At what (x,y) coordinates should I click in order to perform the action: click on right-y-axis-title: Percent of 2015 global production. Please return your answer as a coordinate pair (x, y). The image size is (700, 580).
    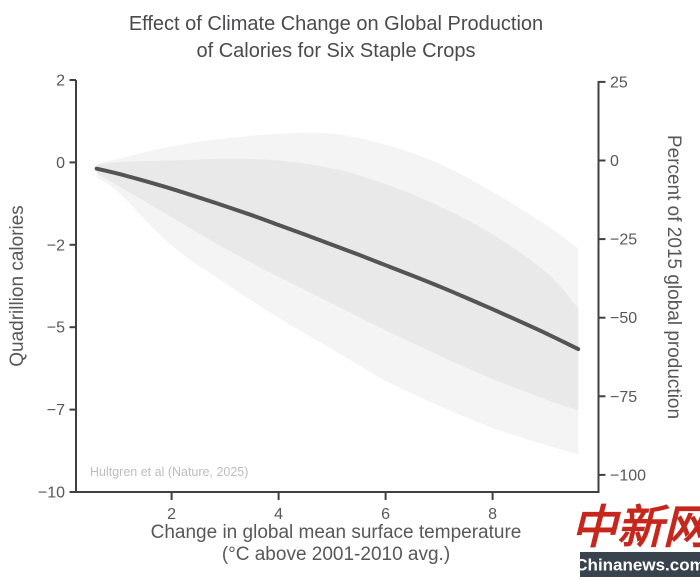
    Looking at the image, I should click on (673, 277).